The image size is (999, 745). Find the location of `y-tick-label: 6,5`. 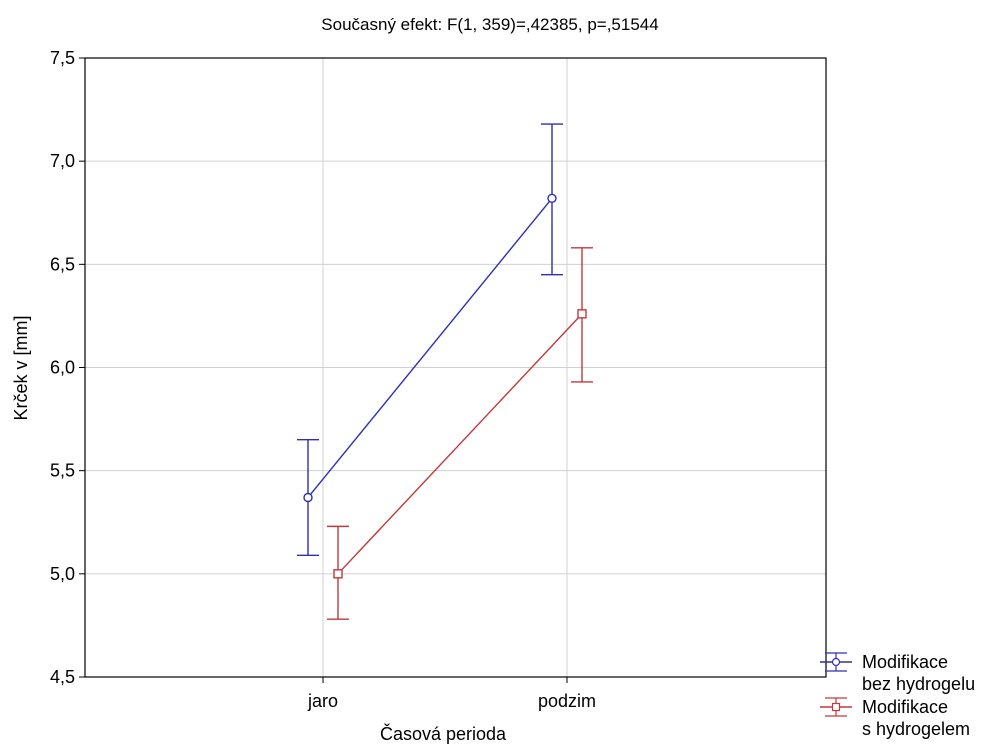

y-tick-label: 6,5 is located at coordinates (62, 264).